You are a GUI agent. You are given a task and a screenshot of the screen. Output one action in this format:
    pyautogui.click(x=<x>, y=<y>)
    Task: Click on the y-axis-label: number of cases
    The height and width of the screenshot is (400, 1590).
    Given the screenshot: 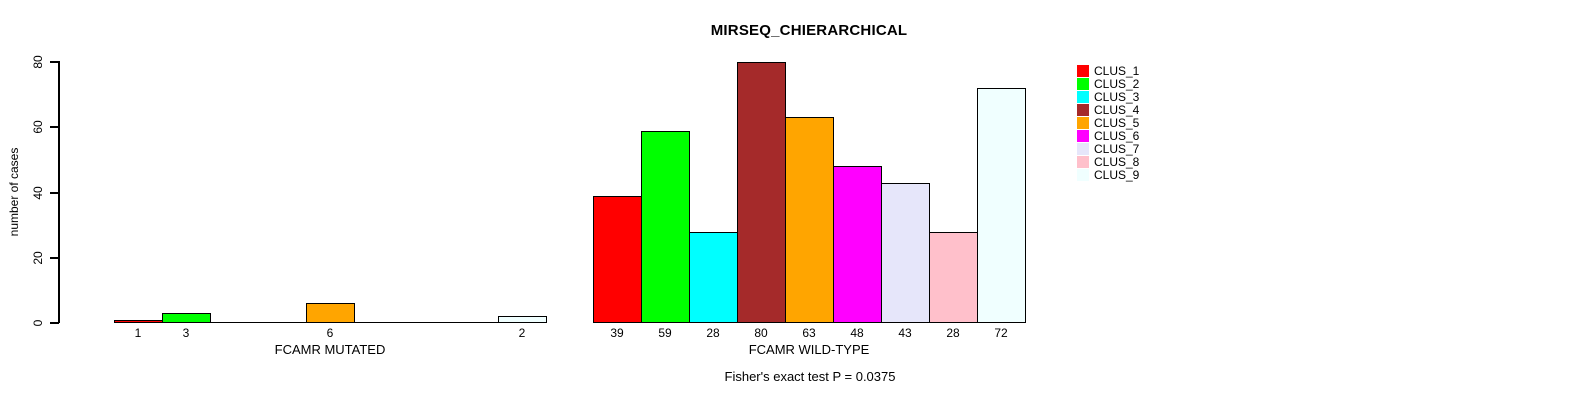 What is the action you would take?
    pyautogui.click(x=14, y=192)
    